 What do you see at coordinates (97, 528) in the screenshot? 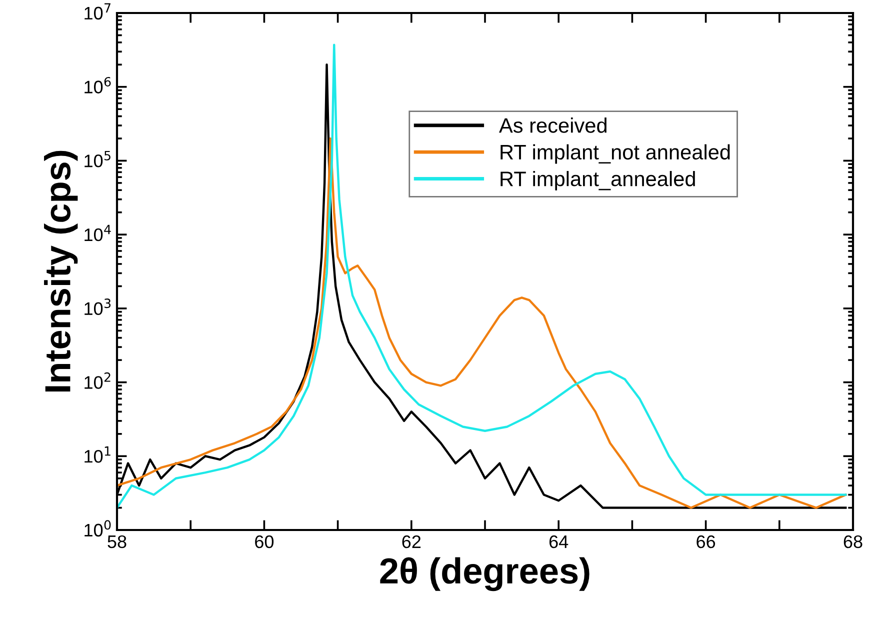
I see `y-tick-label: 10$^{0}$` at bounding box center [97, 528].